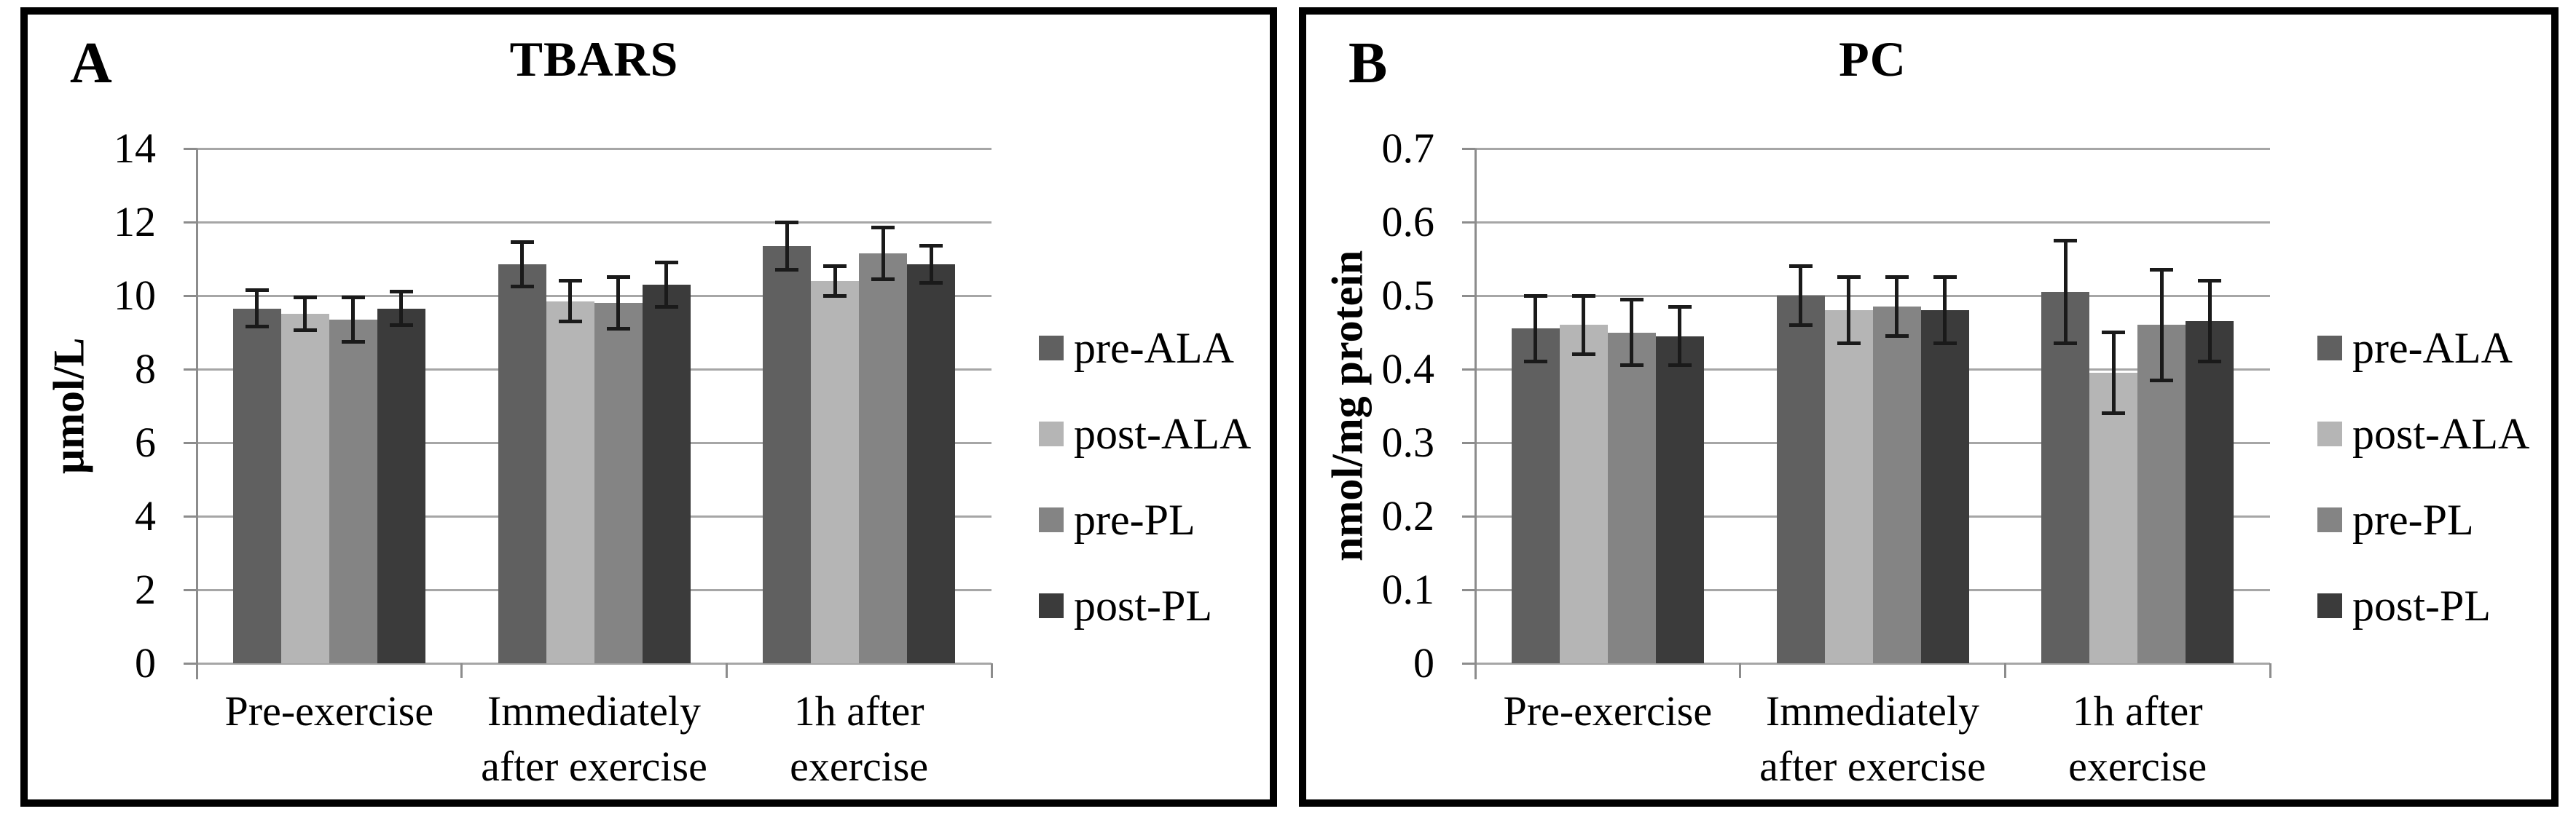  Describe the element at coordinates (1408, 442) in the screenshot. I see `y-tick-label: 0.3` at that location.